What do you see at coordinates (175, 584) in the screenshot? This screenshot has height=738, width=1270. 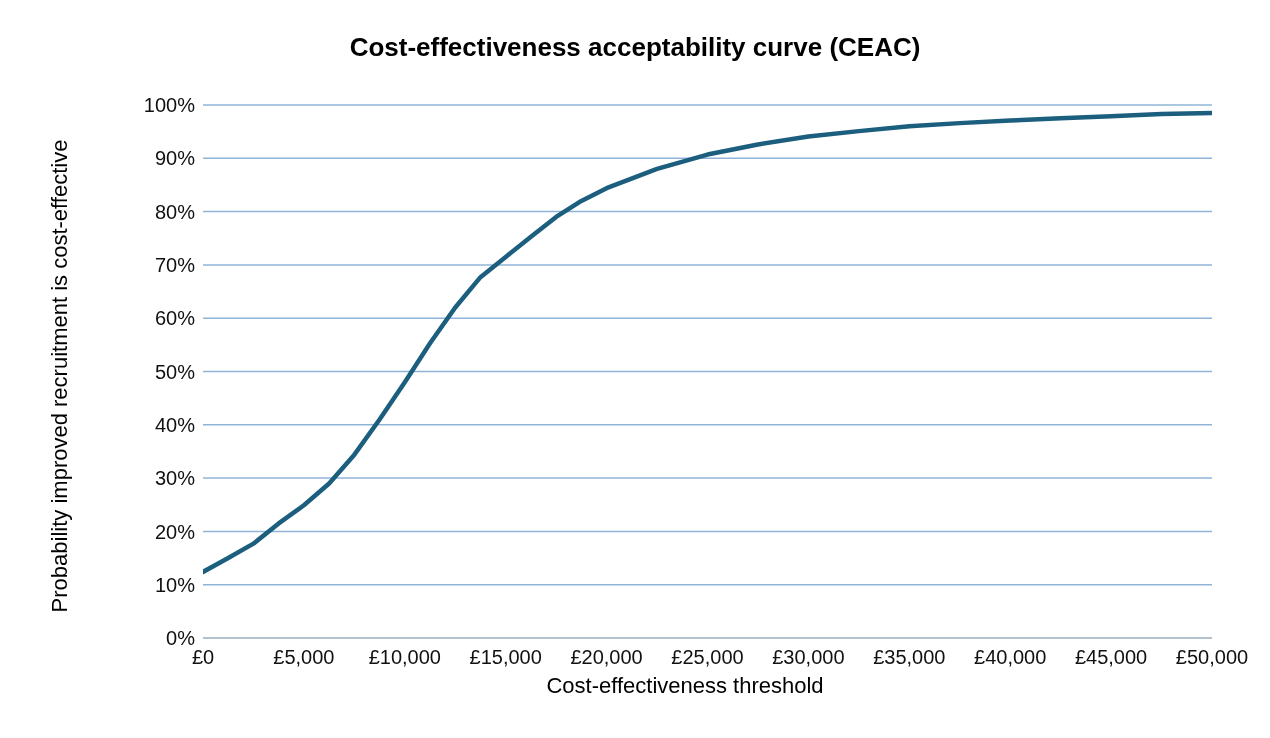 I see `y-tick-label: 10%` at bounding box center [175, 584].